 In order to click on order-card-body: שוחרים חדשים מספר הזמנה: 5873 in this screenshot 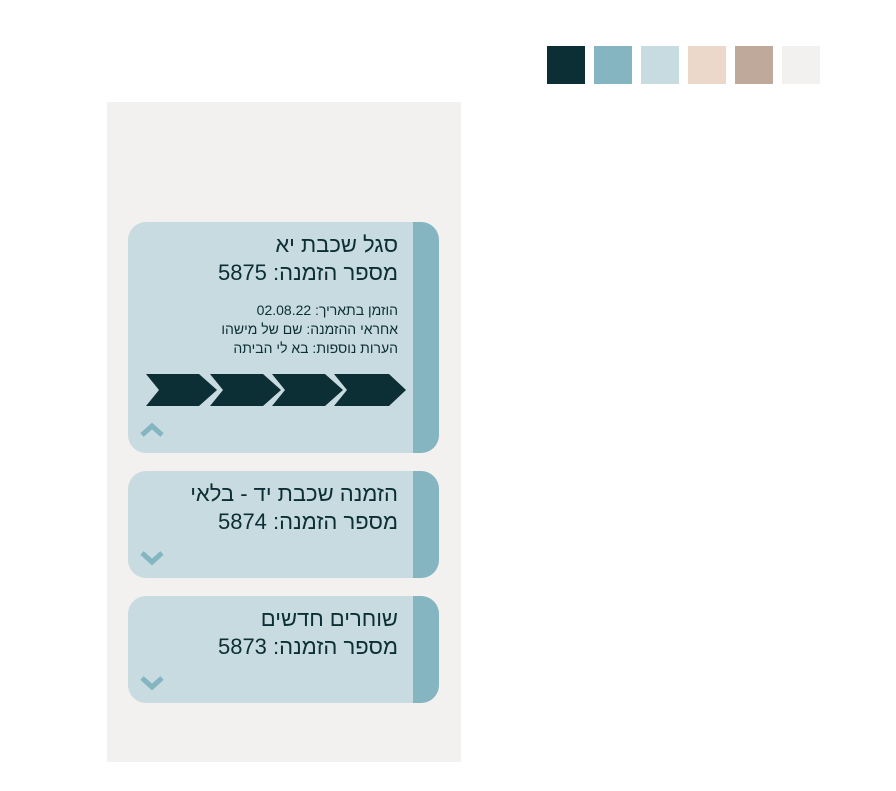, I will do `click(270, 649)`.